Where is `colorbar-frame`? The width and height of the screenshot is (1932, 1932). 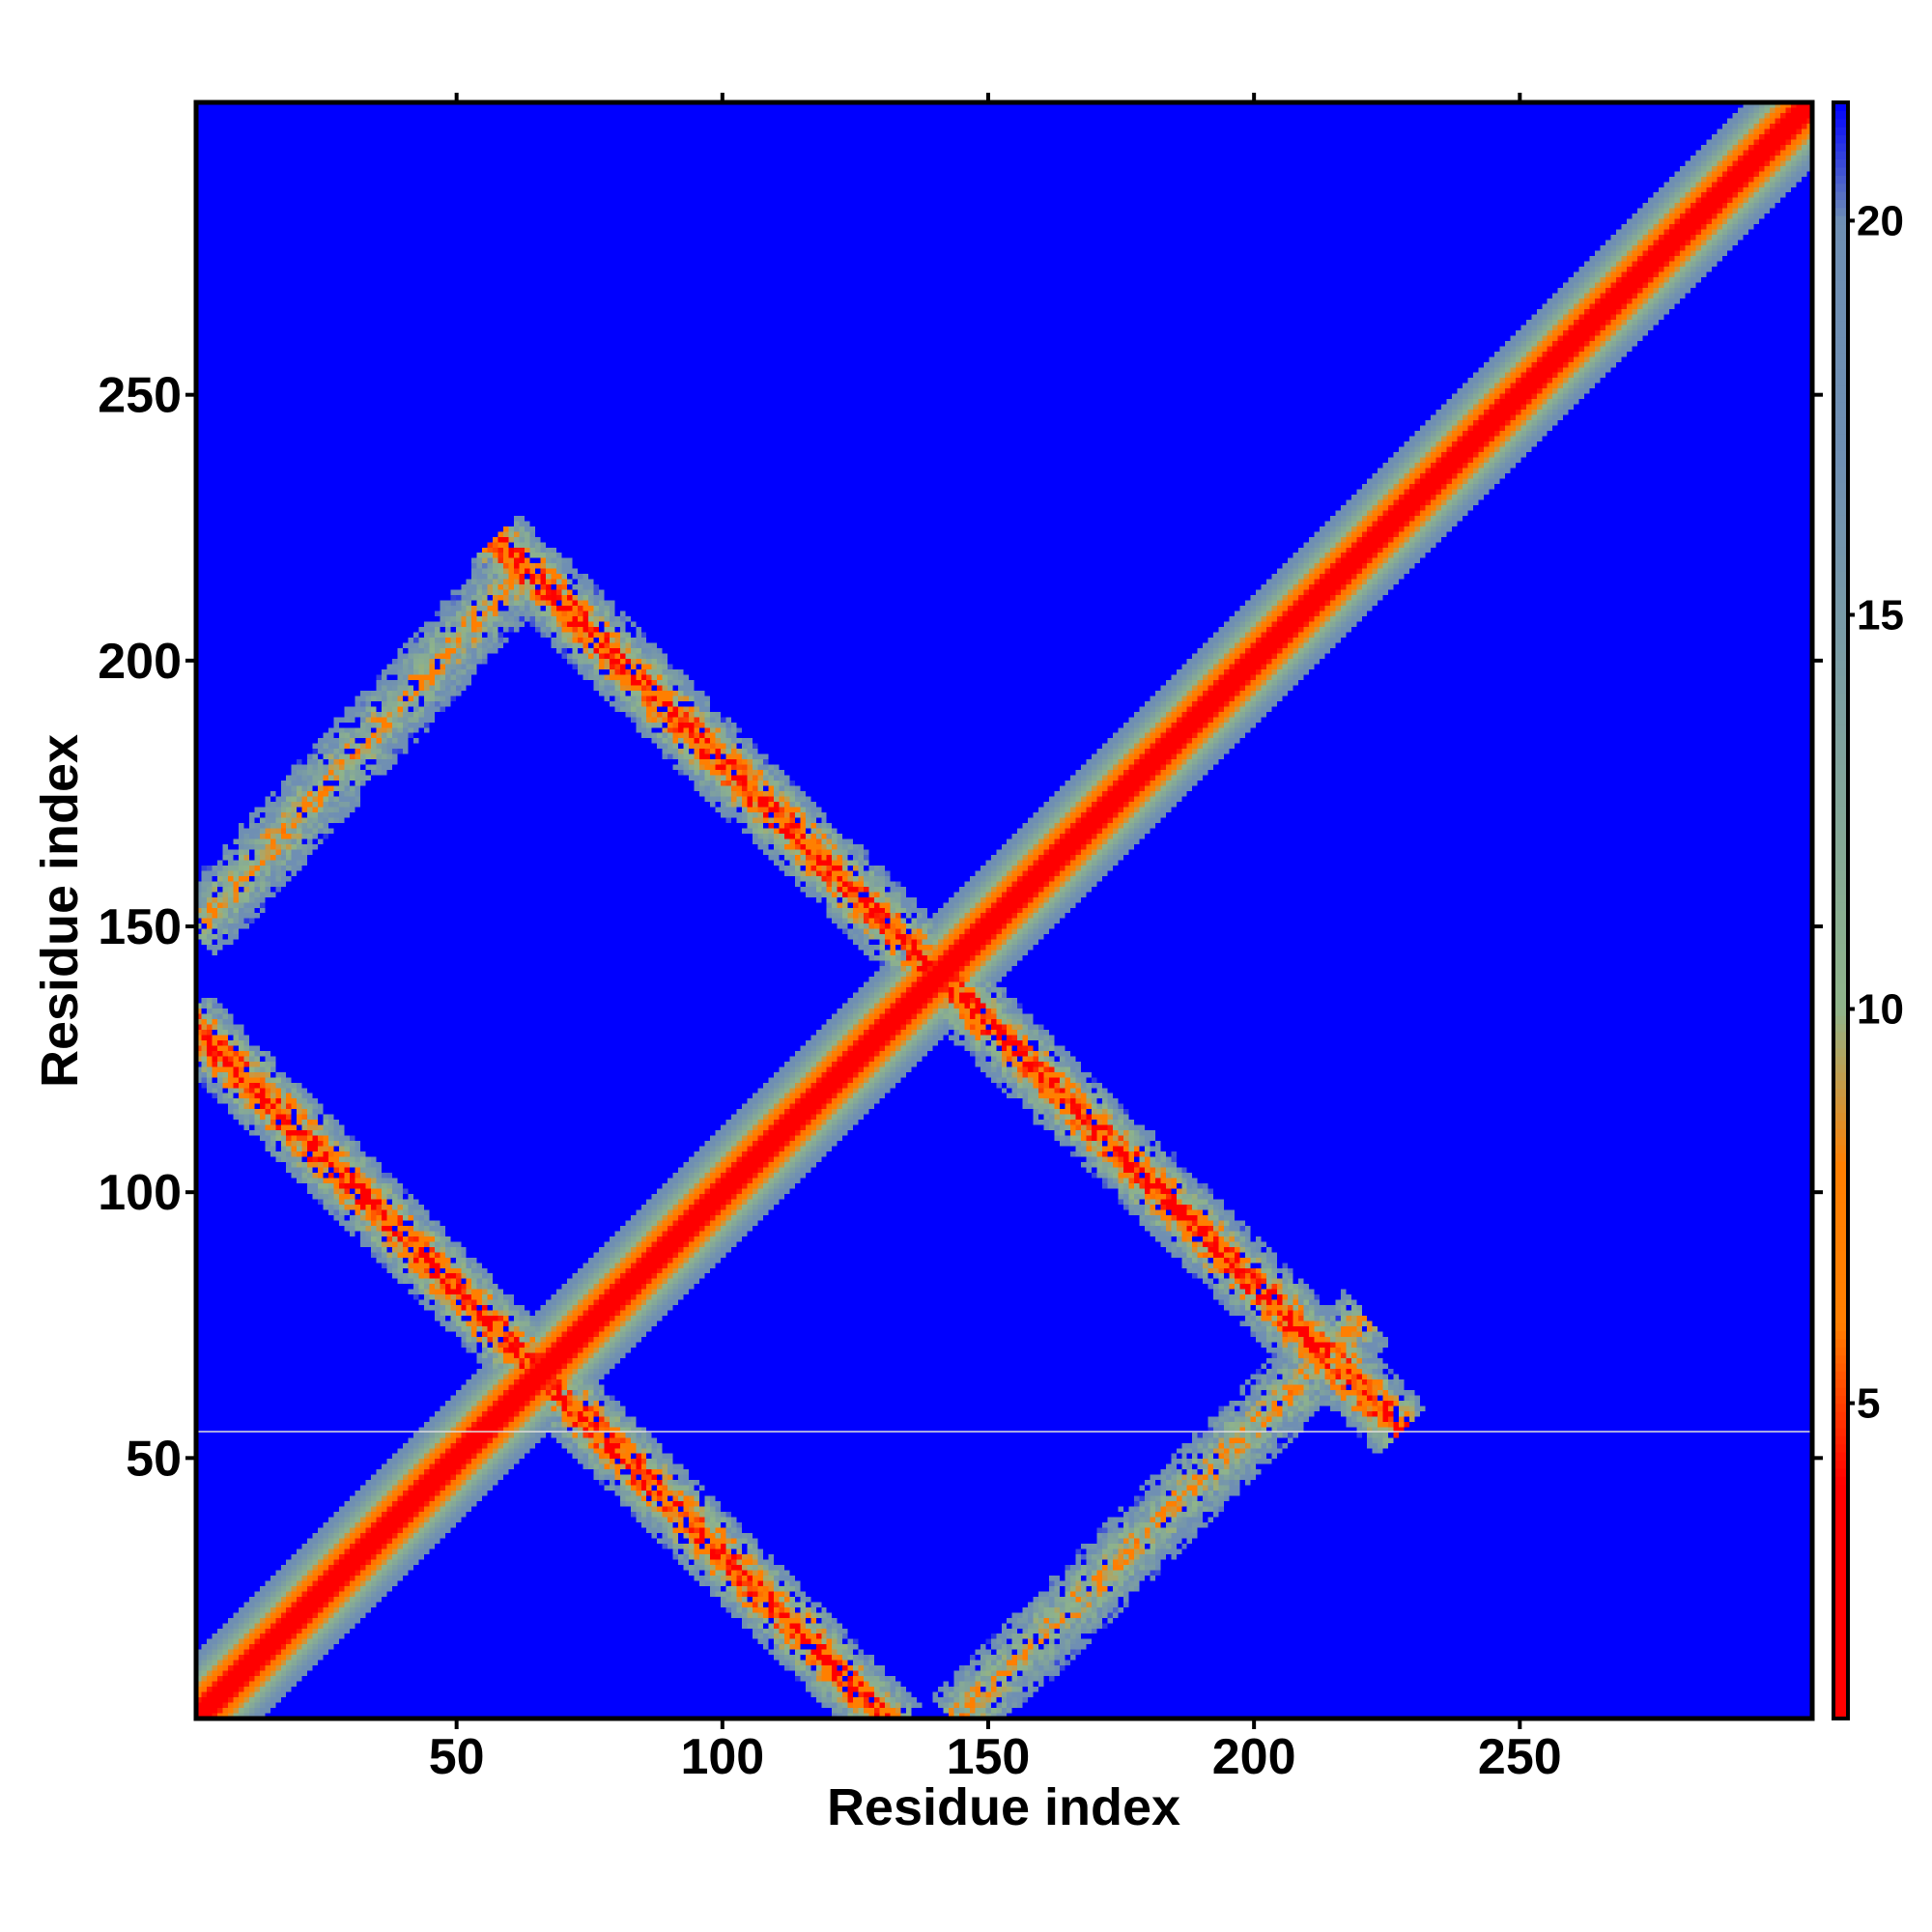
colorbar-frame is located at coordinates (1841, 910).